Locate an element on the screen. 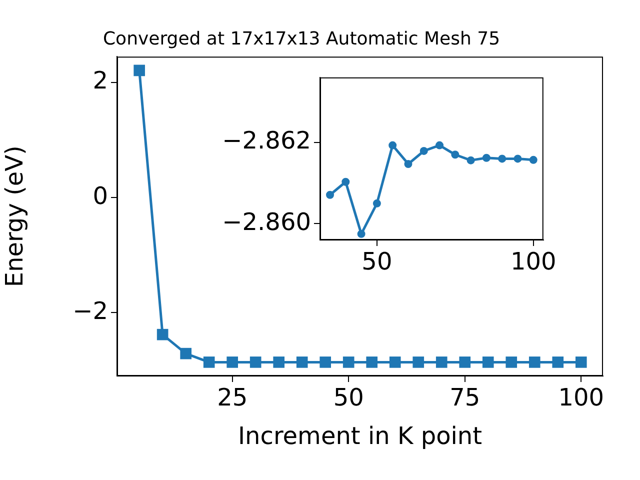 The height and width of the screenshot is (480, 640). y-tick-label: 2 is located at coordinates (100, 80).